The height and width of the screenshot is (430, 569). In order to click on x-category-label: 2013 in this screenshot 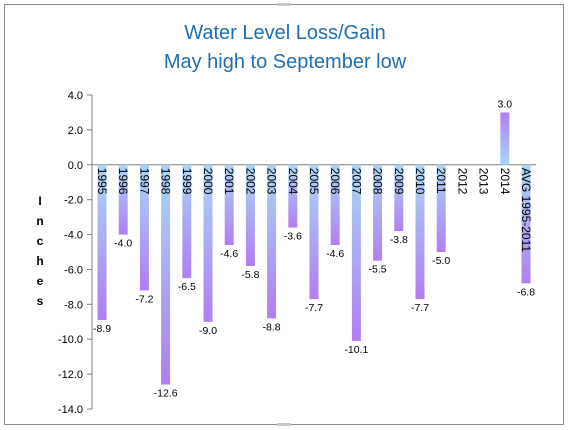, I will do `click(484, 181)`.